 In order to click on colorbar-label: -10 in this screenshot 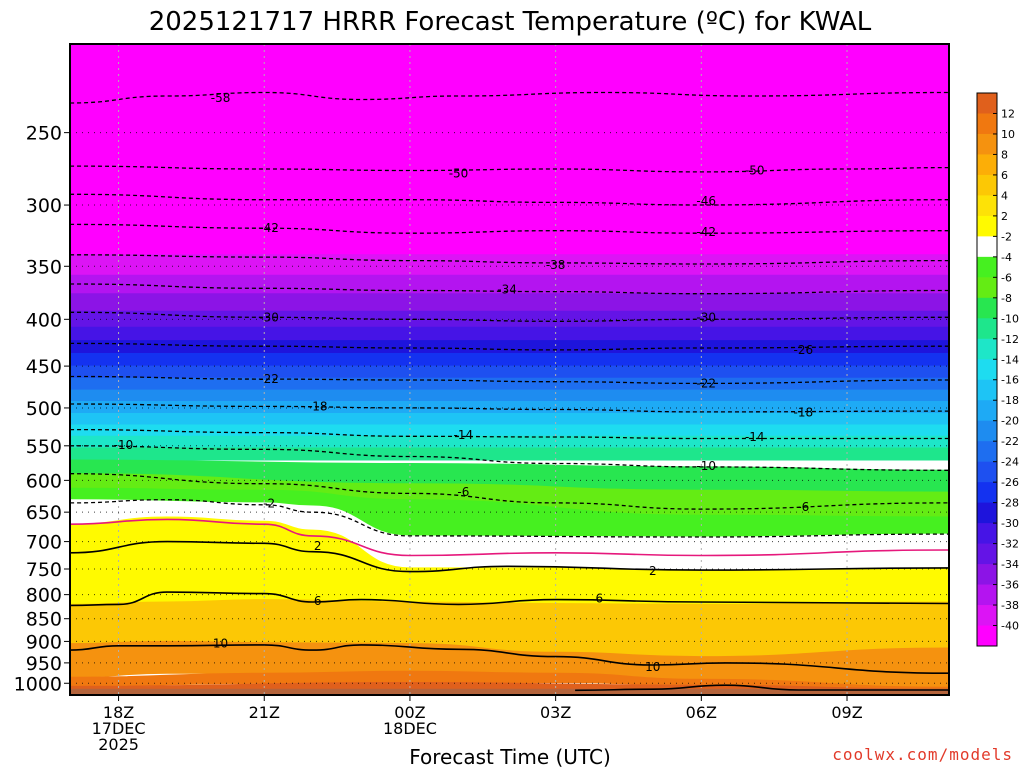, I will do `click(1010, 318)`.